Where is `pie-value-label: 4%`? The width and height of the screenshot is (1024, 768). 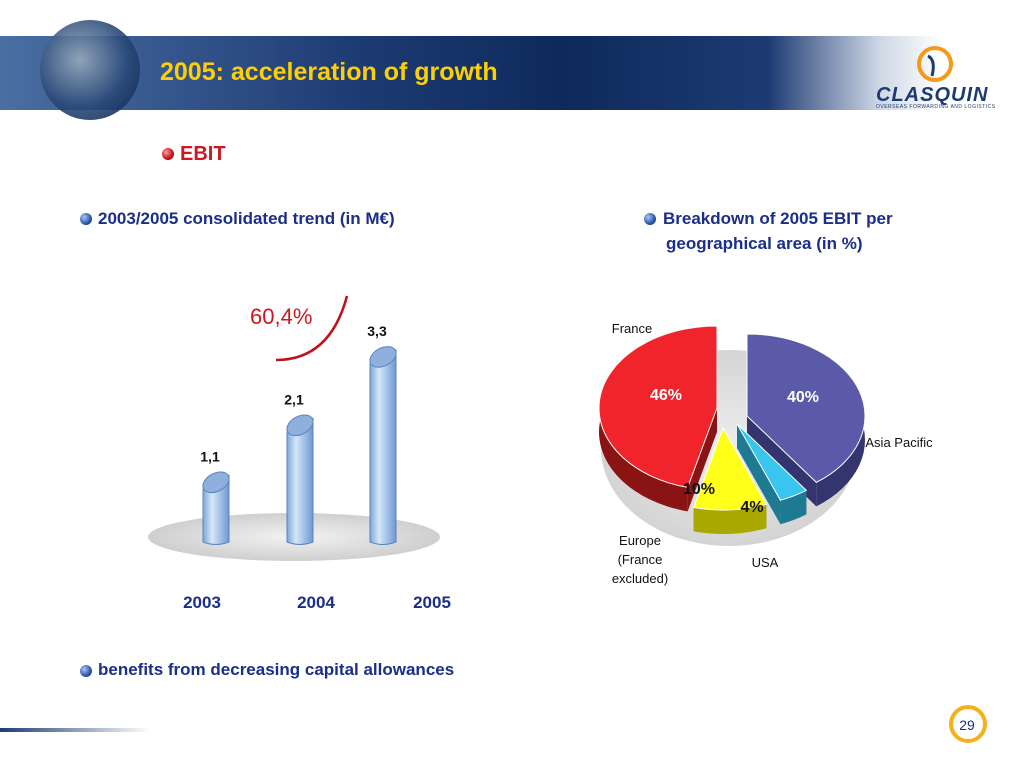 pie-value-label: 4% is located at coordinates (751, 507).